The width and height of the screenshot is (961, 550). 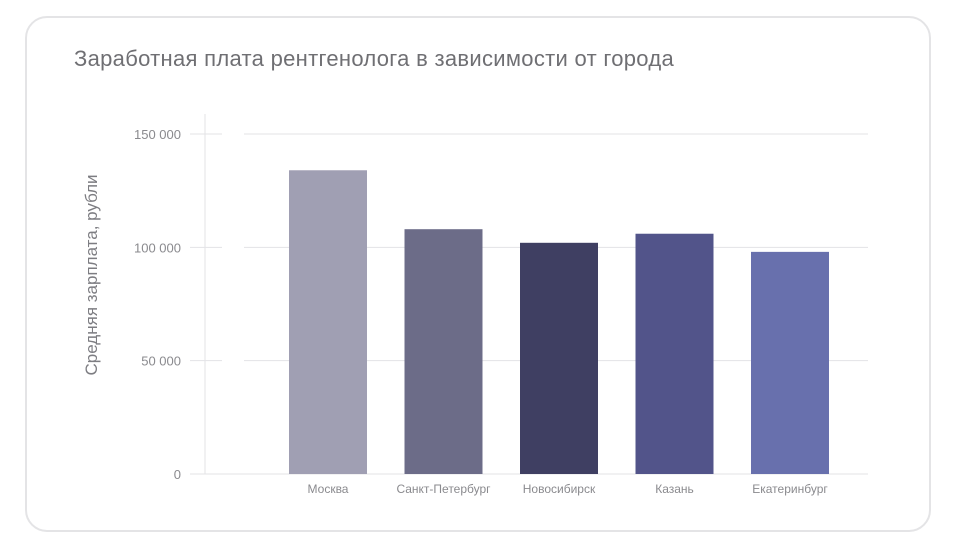 I want to click on x-tick-label: Казань, so click(x=674, y=489).